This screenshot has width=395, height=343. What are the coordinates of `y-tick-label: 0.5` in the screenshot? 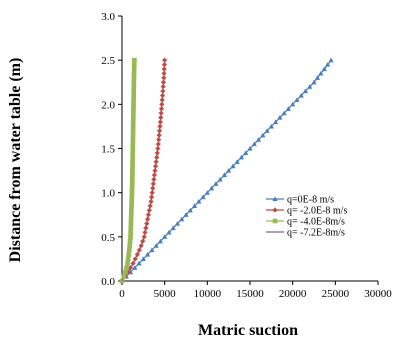 It's located at (108, 238).